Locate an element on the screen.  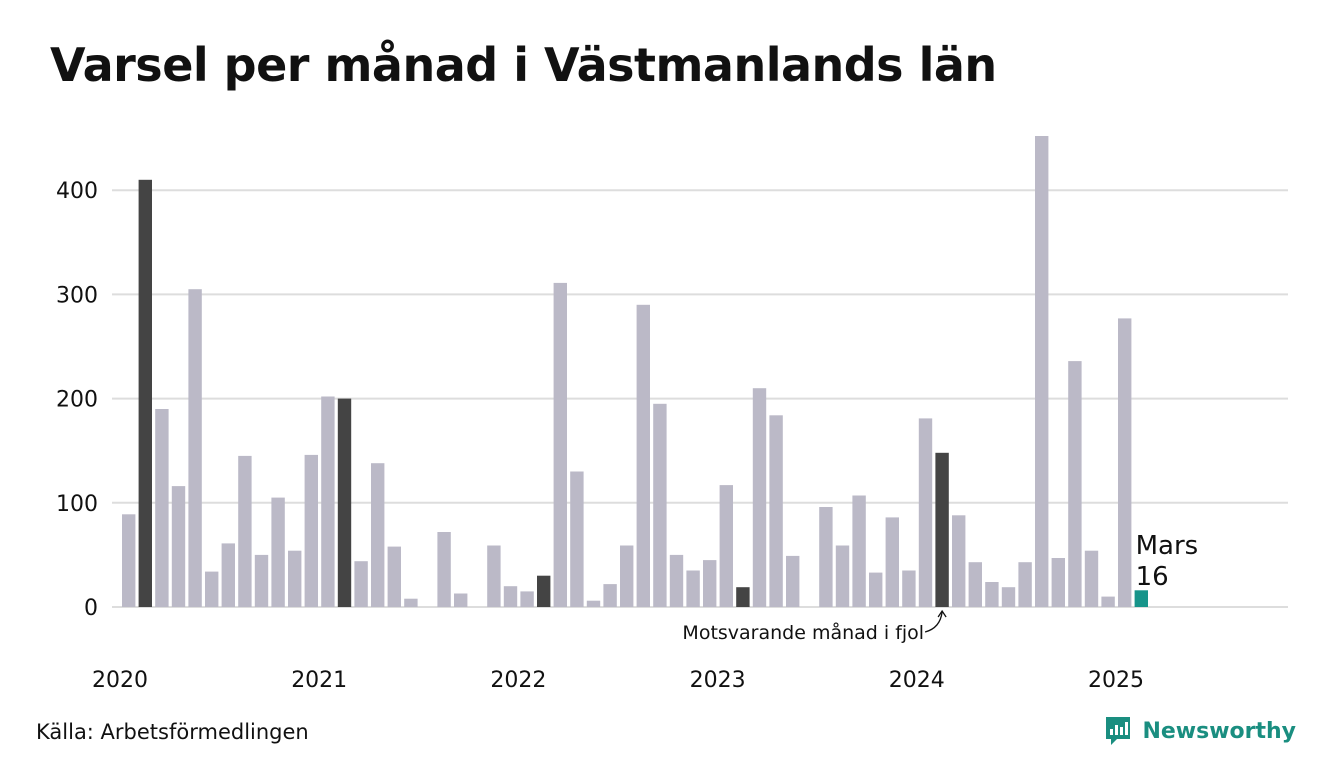
x-tick-label: 2024 is located at coordinates (917, 680).